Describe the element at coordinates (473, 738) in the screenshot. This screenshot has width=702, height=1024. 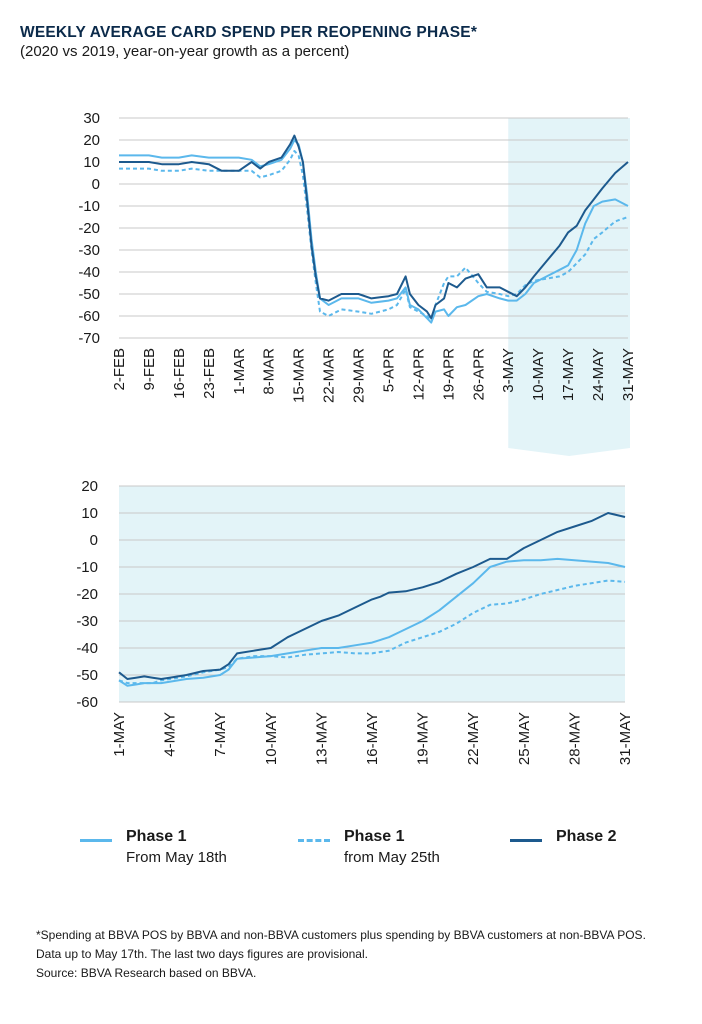
I see `x-tick-label: 22-MAY` at that location.